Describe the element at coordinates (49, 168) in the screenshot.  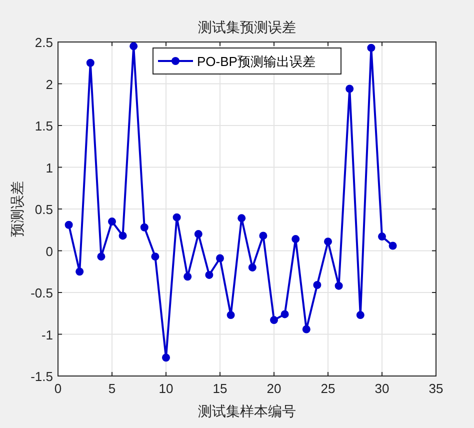
I see `y-tick-label: 1` at that location.